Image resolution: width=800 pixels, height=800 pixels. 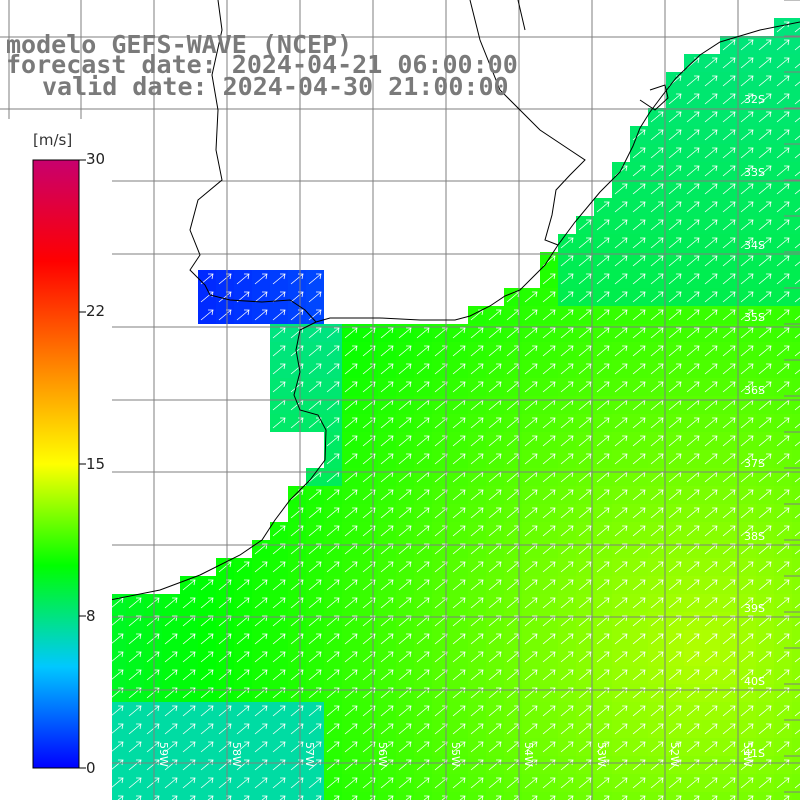 What do you see at coordinates (754, 390) in the screenshot?
I see `lat-label: 36S` at bounding box center [754, 390].